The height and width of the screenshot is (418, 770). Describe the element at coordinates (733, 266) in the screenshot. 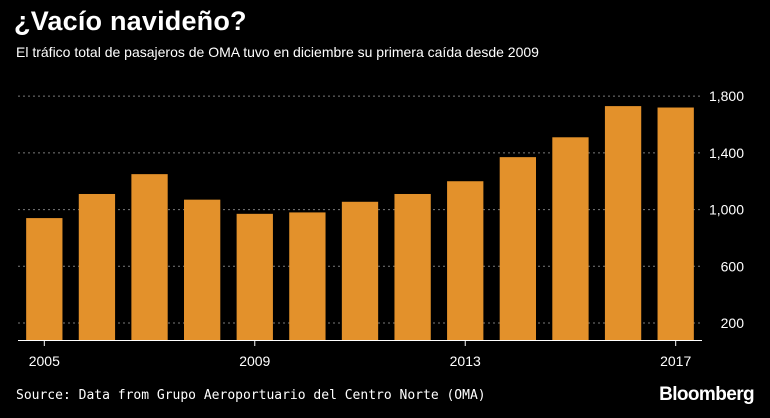

I see `y-tick-label: 600` at that location.